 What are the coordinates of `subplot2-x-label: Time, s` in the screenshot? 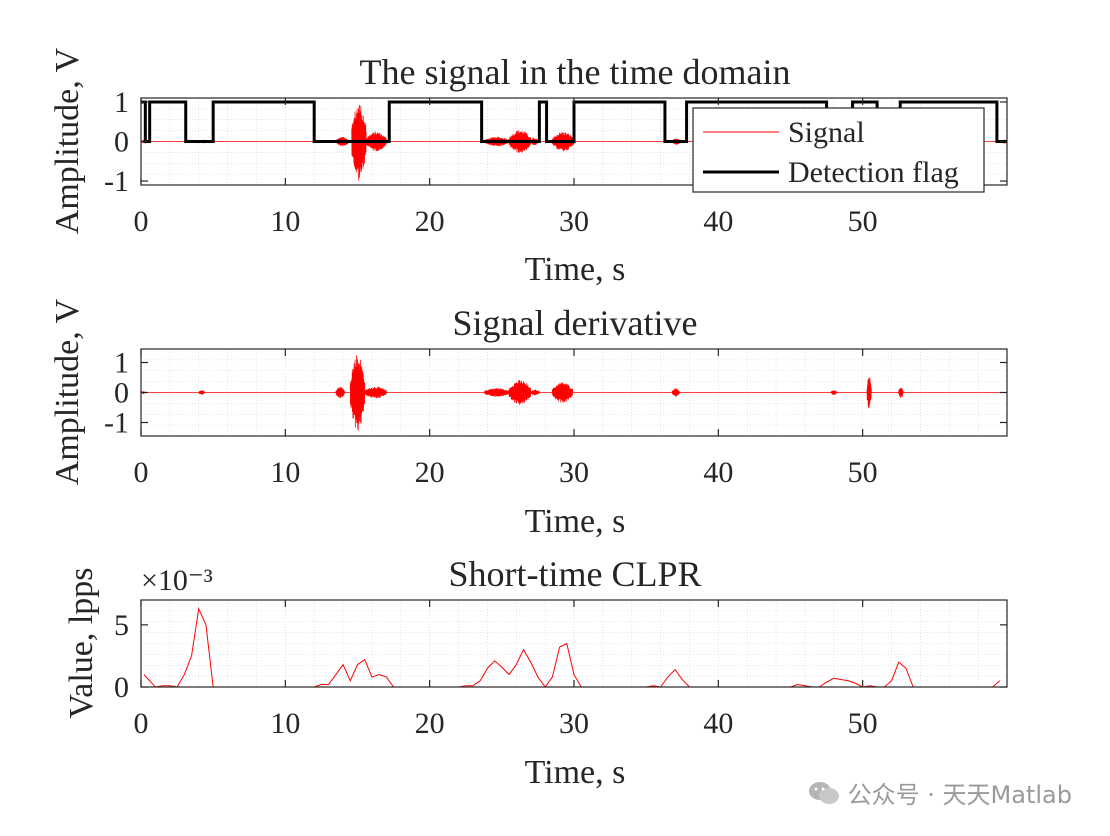 It's located at (575, 521).